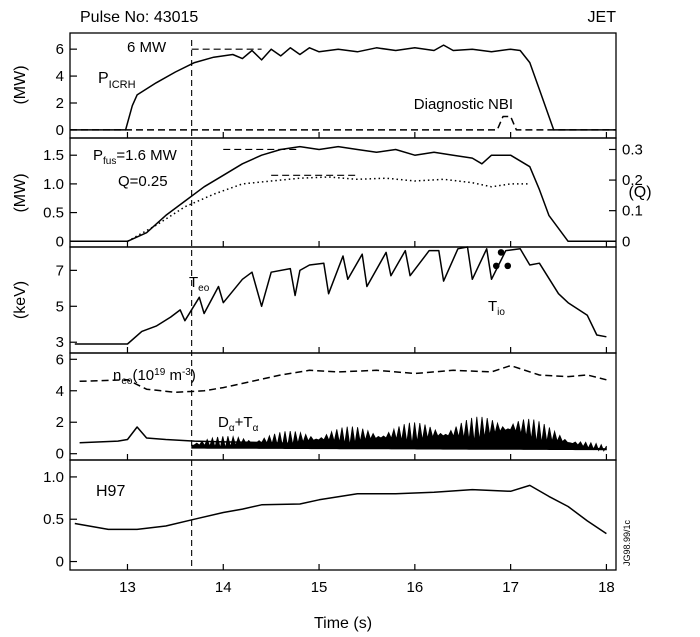 This screenshot has height=637, width=700. Describe the element at coordinates (53, 184) in the screenshot. I see `panel2-ytick-label: 1.0` at that location.